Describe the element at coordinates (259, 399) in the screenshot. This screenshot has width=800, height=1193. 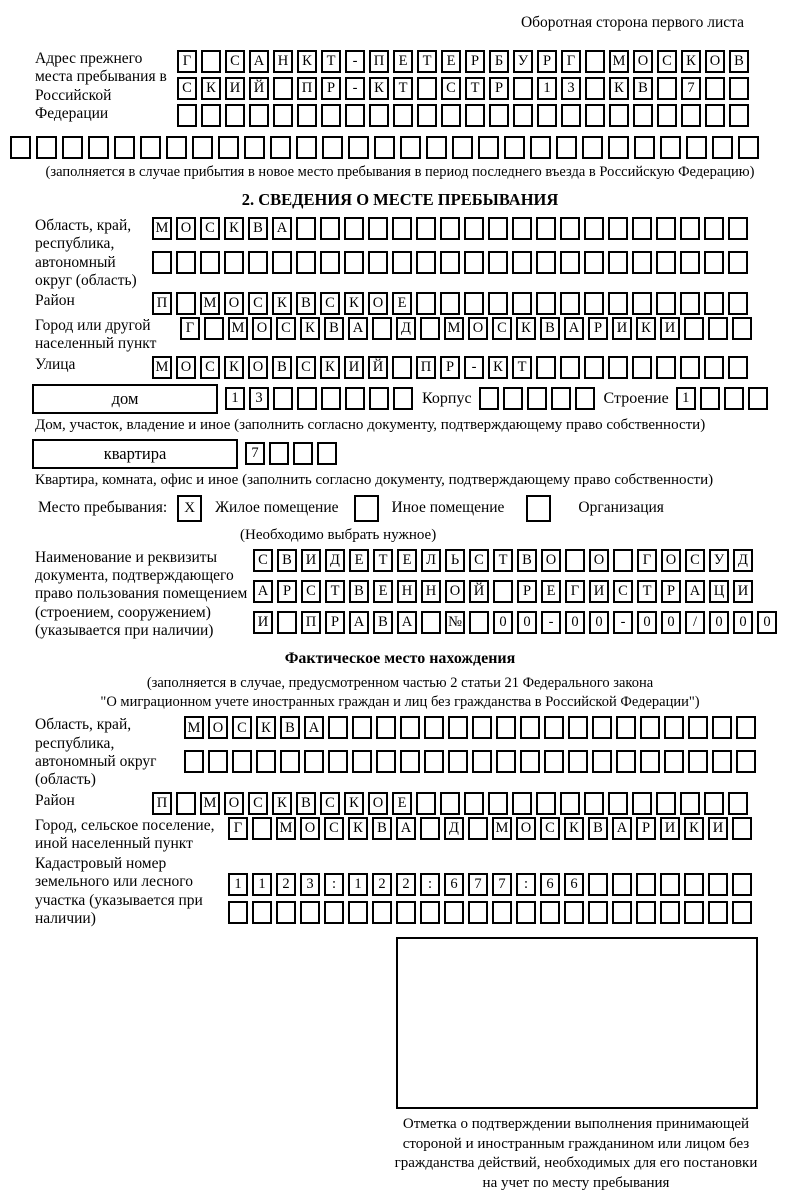
I see `char-box: 3` at that location.